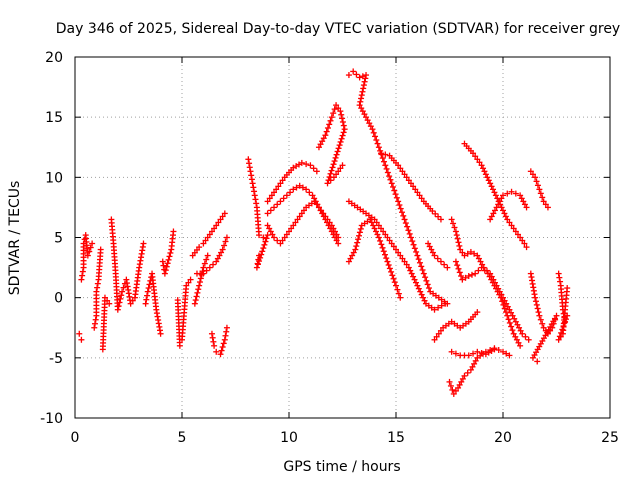 The width and height of the screenshot is (640, 480). I want to click on y-tick-label: 10, so click(54, 178).